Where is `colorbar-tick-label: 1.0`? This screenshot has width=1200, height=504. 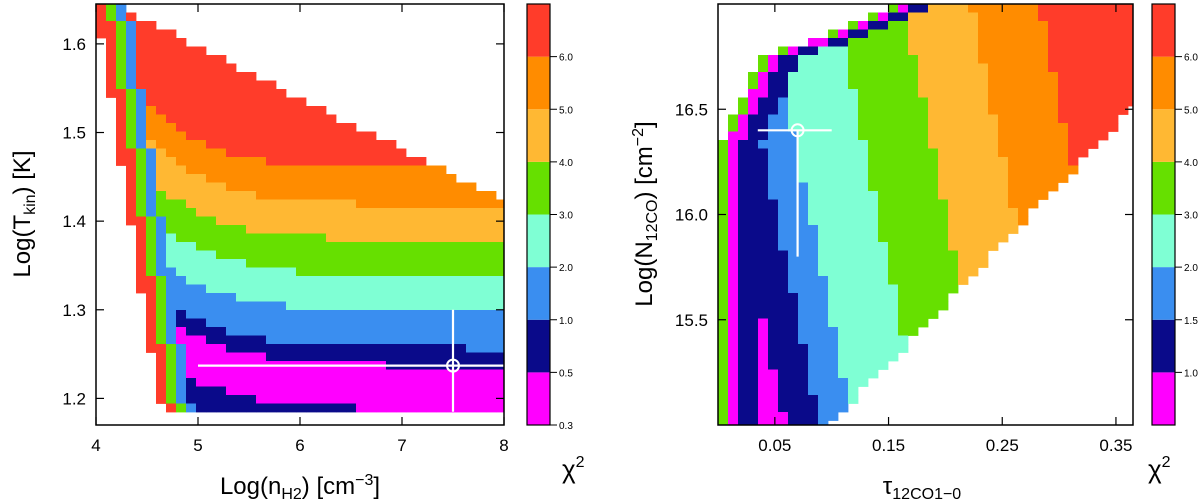
colorbar-tick-label: 1.0 is located at coordinates (1191, 373).